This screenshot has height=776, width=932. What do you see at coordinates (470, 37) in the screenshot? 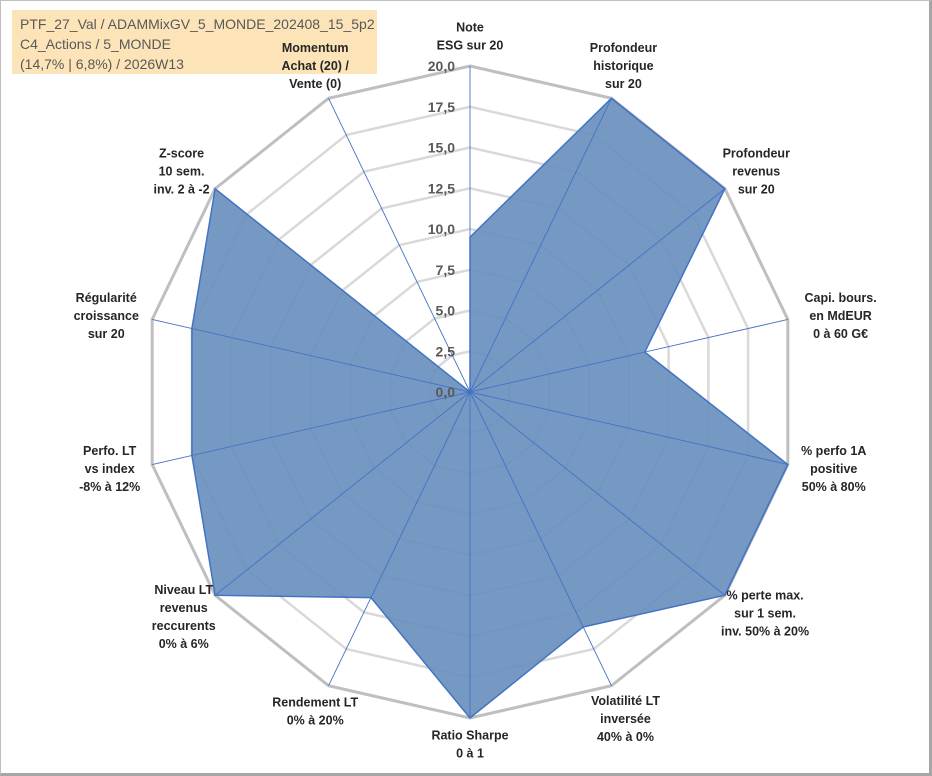
I see `axis-label: Note ESG sur 20` at bounding box center [470, 37].